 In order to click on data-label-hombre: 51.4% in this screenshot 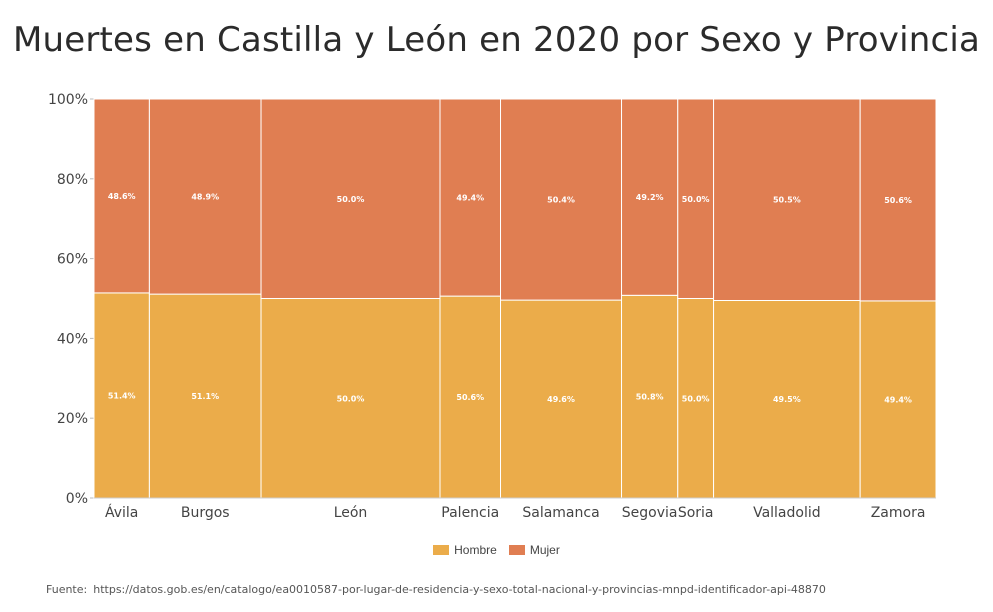, I will do `click(122, 395)`.